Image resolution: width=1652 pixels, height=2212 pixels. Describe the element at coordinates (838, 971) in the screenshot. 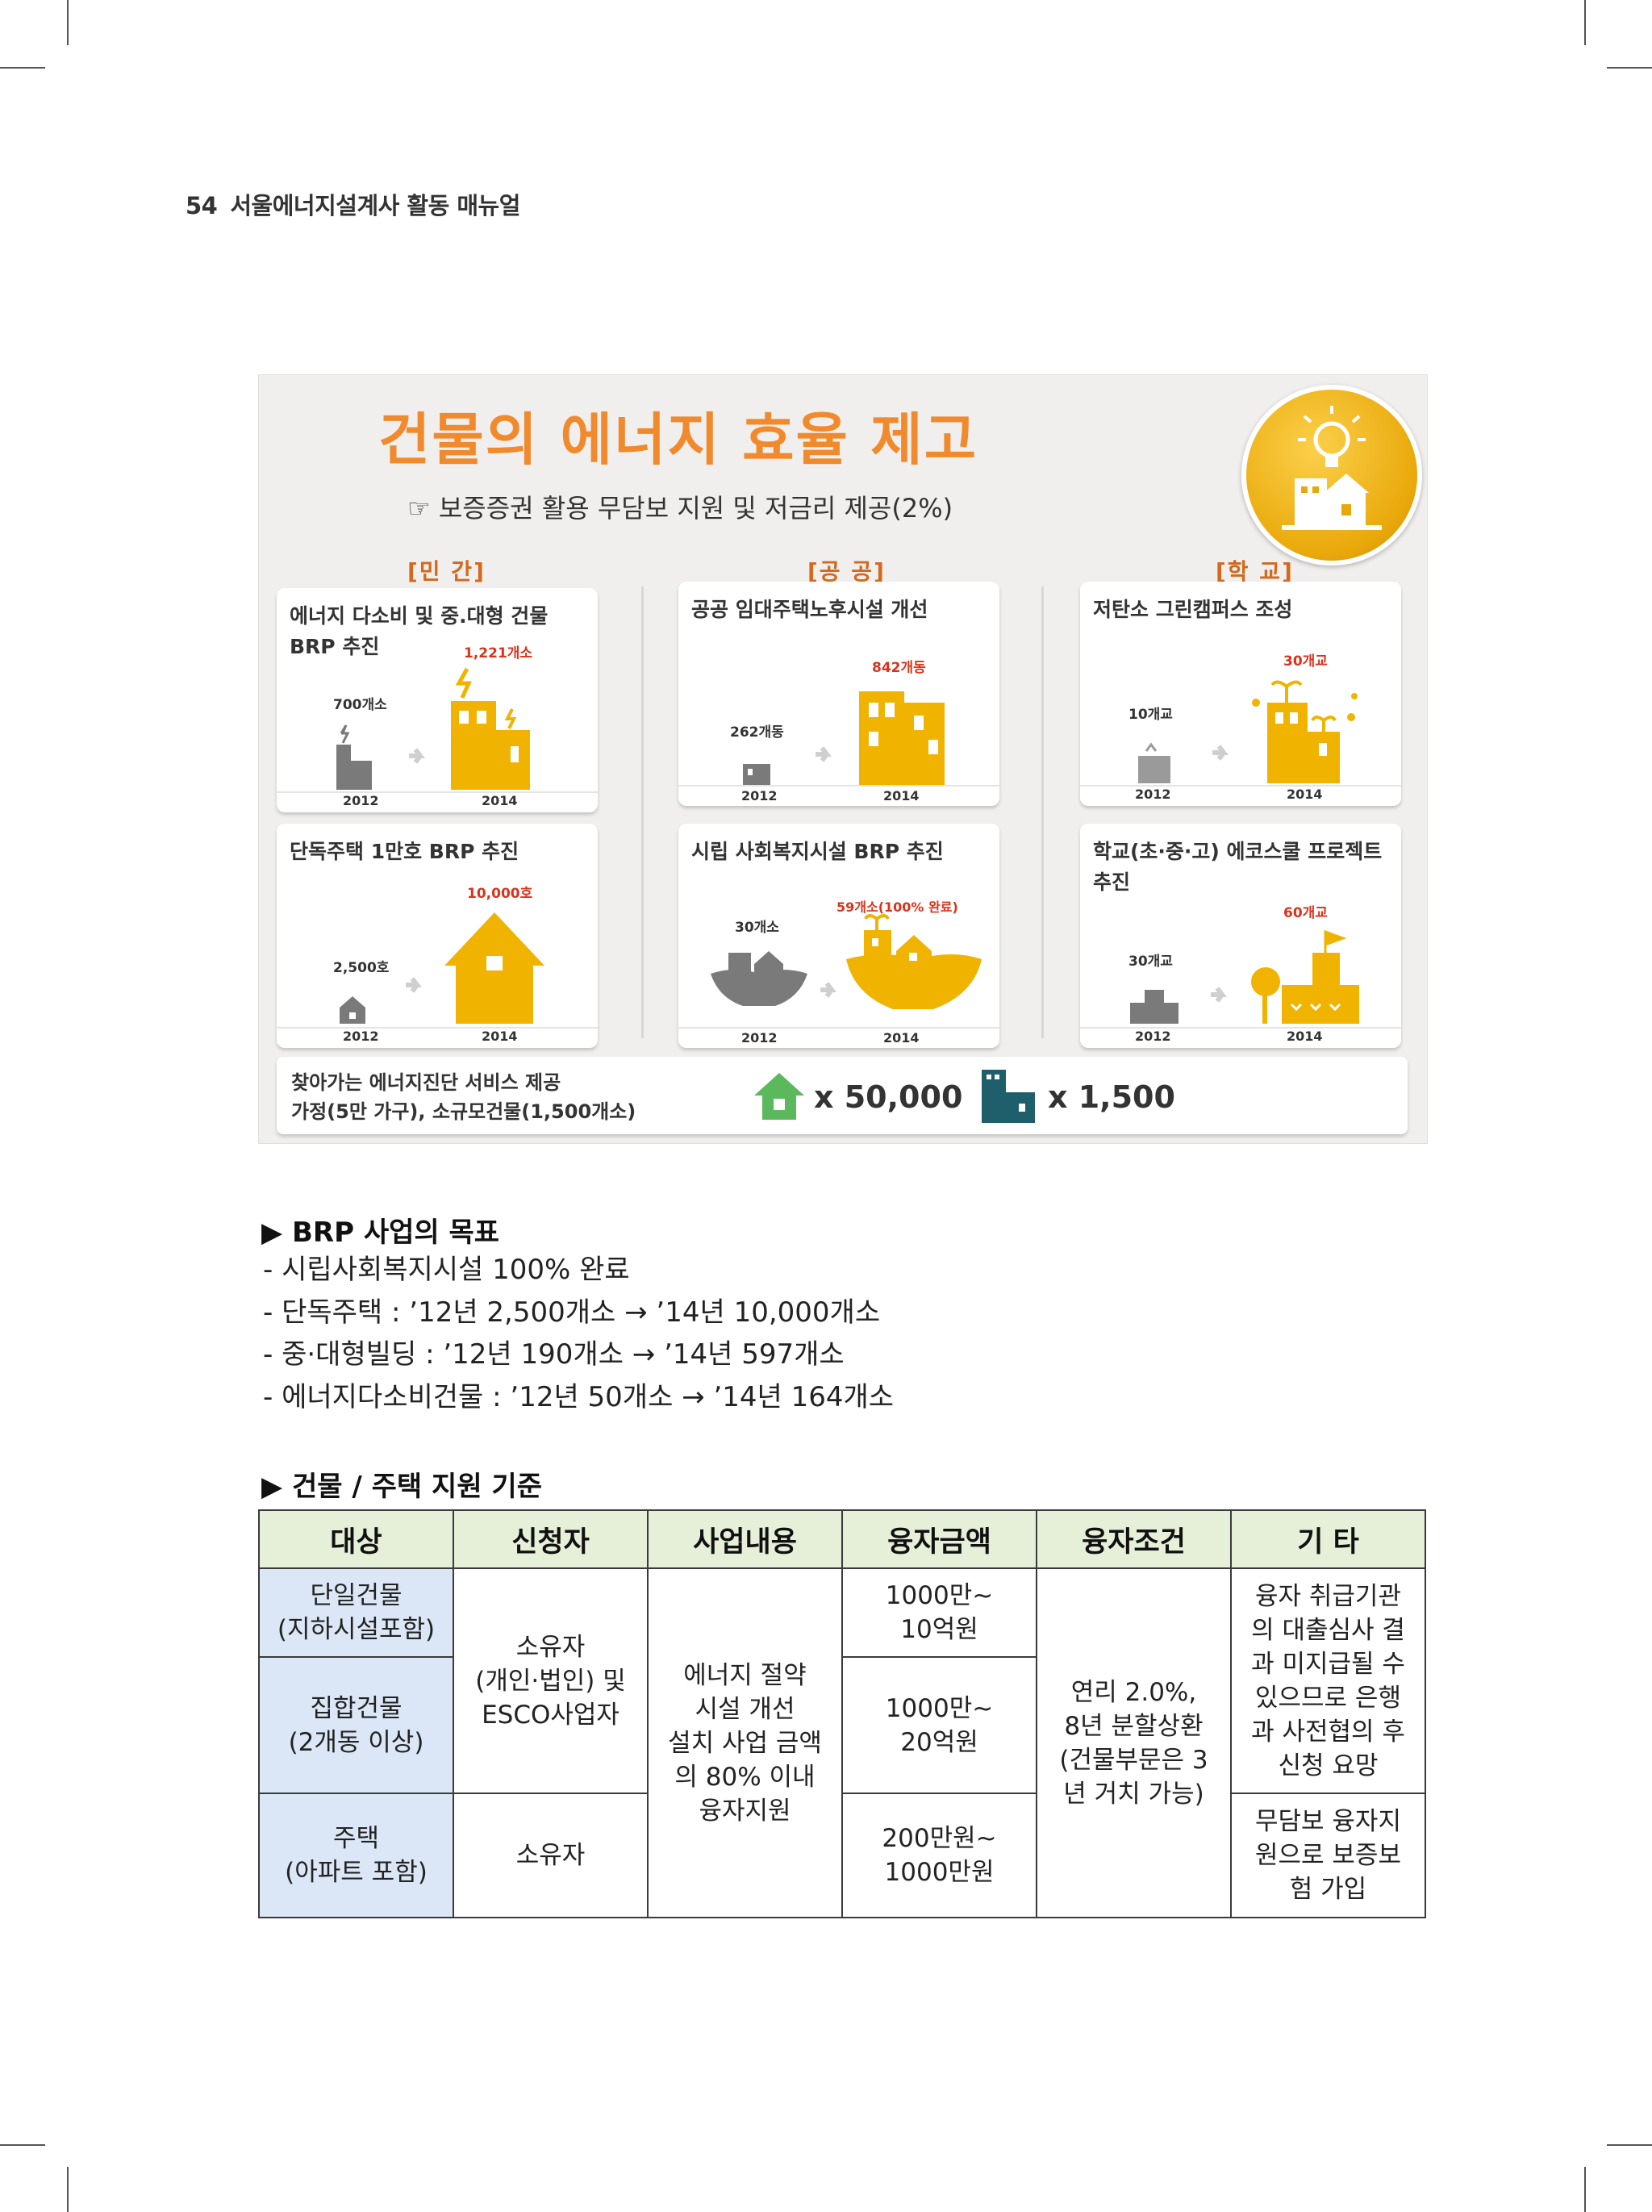

I see `welfare-growth-icon` at that location.